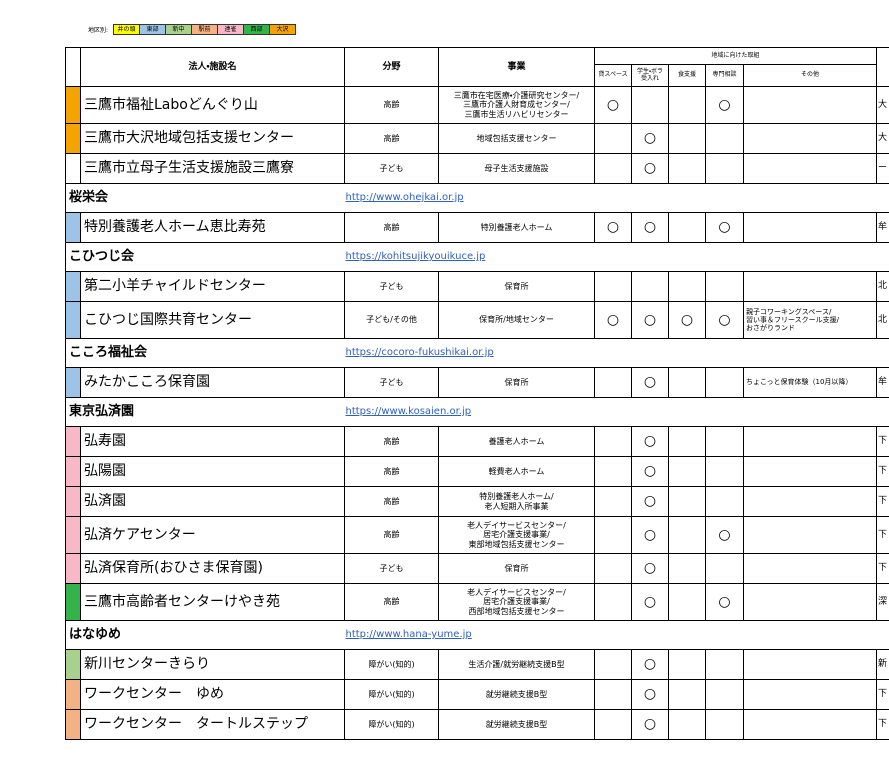 The width and height of the screenshot is (889, 761). Describe the element at coordinates (153, 29) in the screenshot. I see `legend-area: 東部` at that location.